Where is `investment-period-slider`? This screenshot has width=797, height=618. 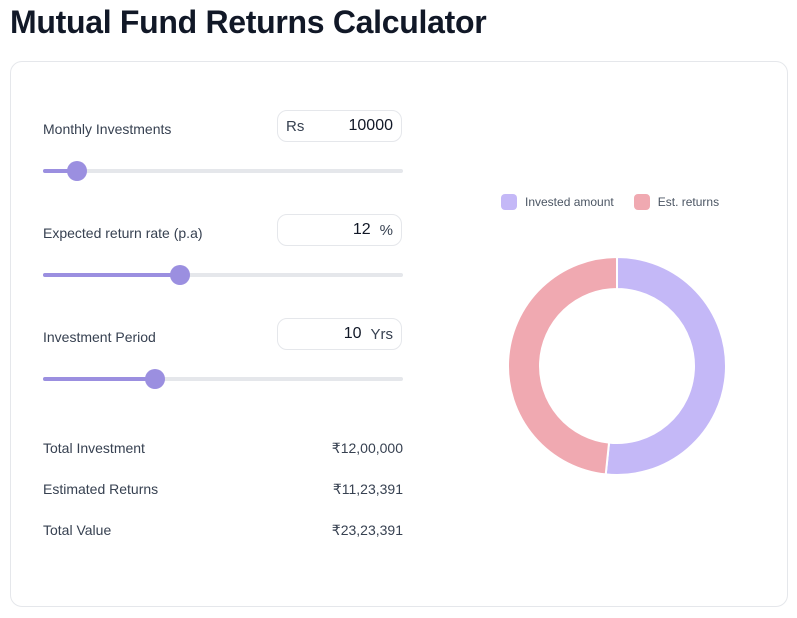 investment-period-slider is located at coordinates (223, 379).